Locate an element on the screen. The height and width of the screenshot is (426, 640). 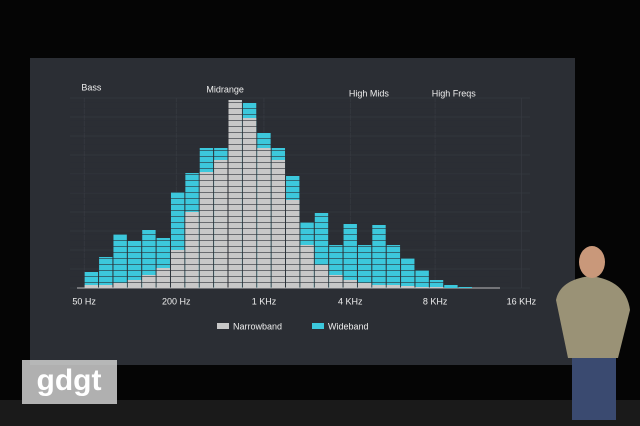
x-tick-label: 16 KHz is located at coordinates (522, 301).